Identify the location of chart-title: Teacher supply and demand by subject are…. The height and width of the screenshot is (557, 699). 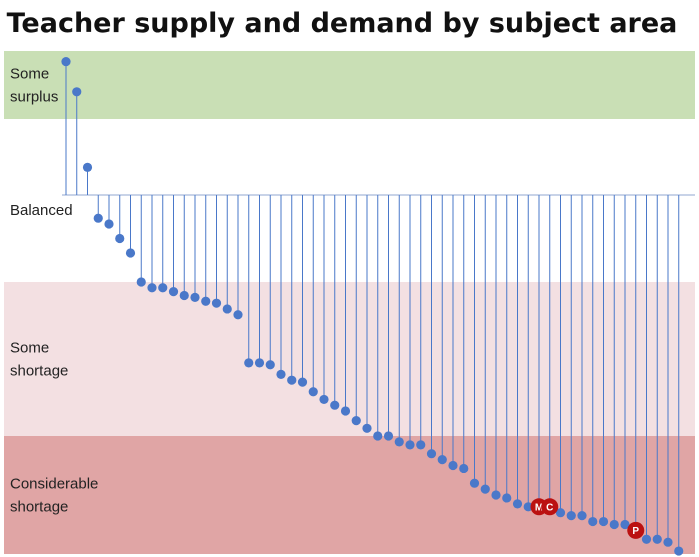
(342, 23).